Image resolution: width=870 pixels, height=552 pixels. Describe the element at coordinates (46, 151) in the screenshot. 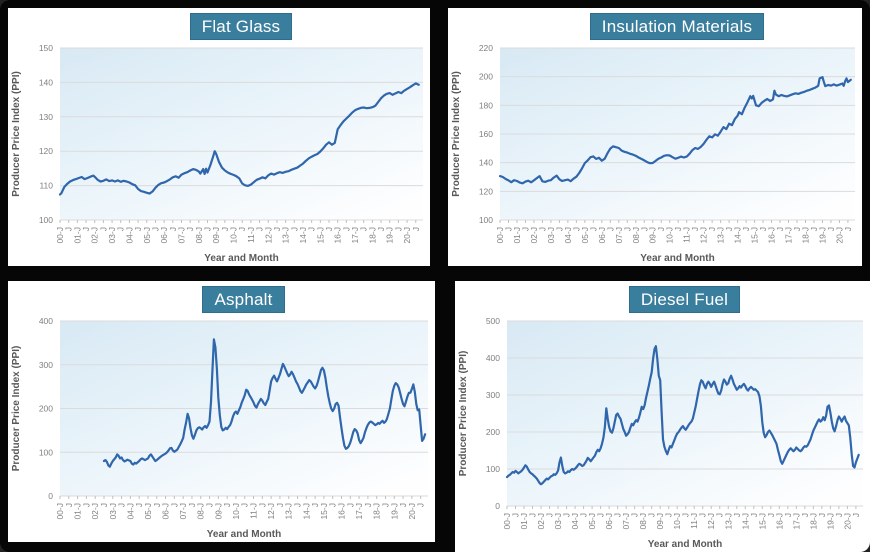

I see `svg-text: 120` at that location.